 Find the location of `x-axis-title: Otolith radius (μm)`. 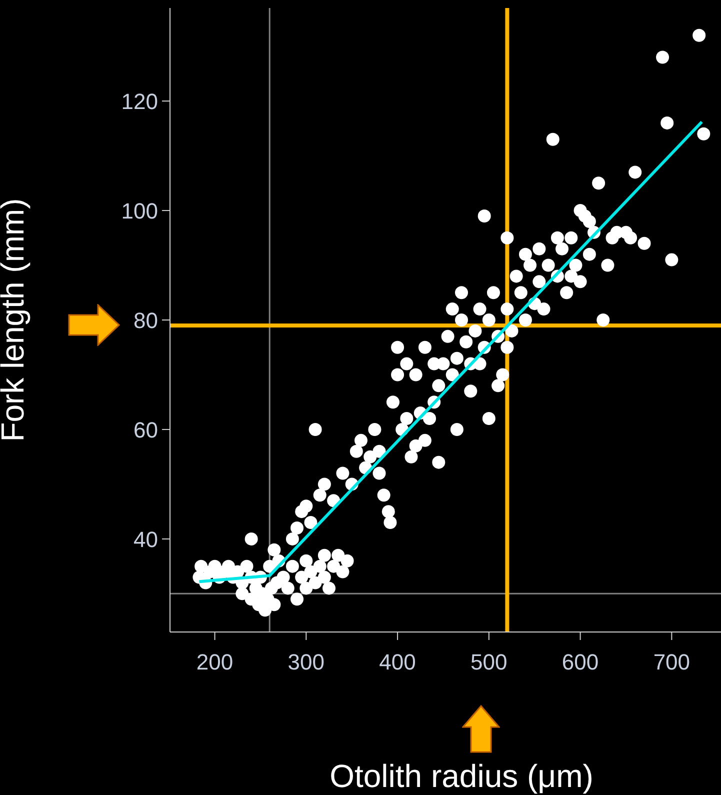

x-axis-title: Otolith radius (μm) is located at coordinates (462, 776).